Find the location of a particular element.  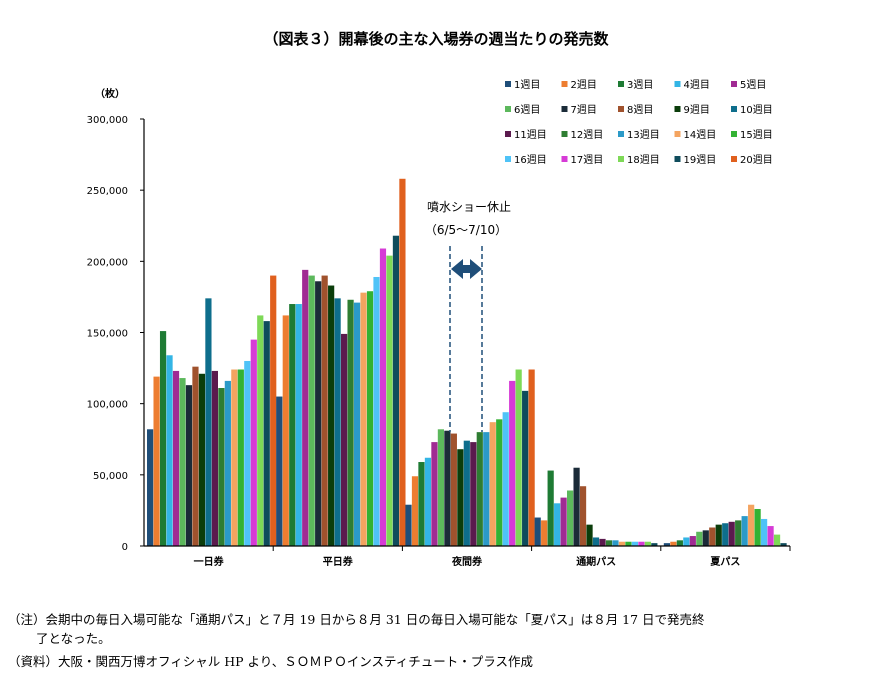

y-tick-label: 150,000 is located at coordinates (107, 334).